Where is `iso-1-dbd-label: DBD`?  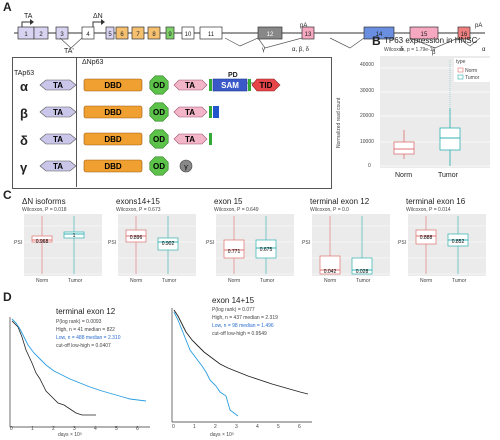 iso-1-dbd-label: DBD is located at coordinates (113, 112).